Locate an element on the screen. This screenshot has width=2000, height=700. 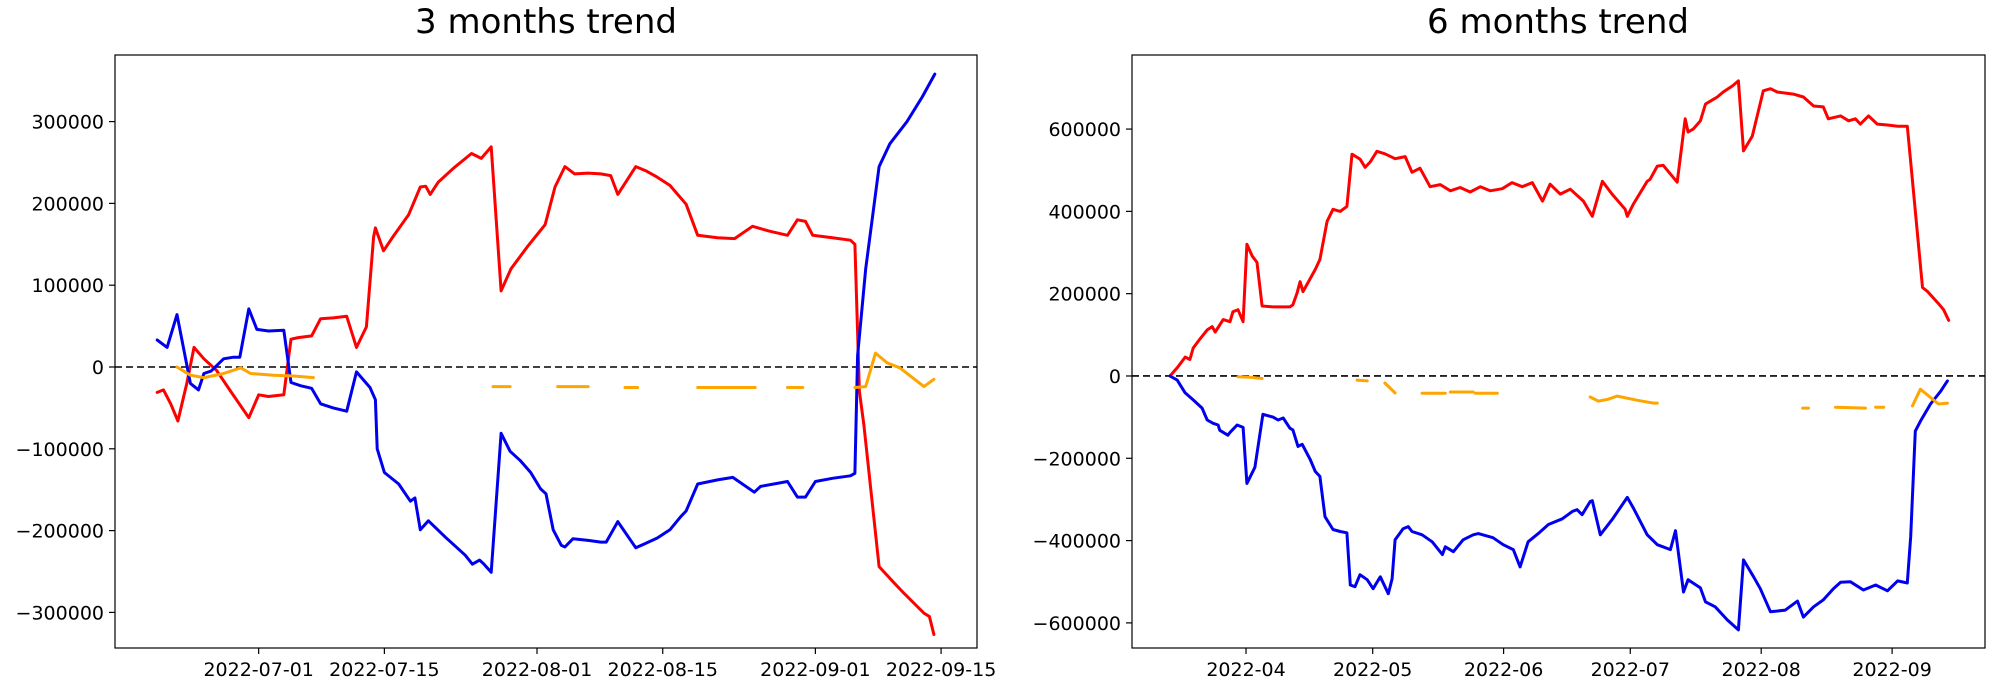
x-tick-label: 2022-07-15 is located at coordinates (384, 670).